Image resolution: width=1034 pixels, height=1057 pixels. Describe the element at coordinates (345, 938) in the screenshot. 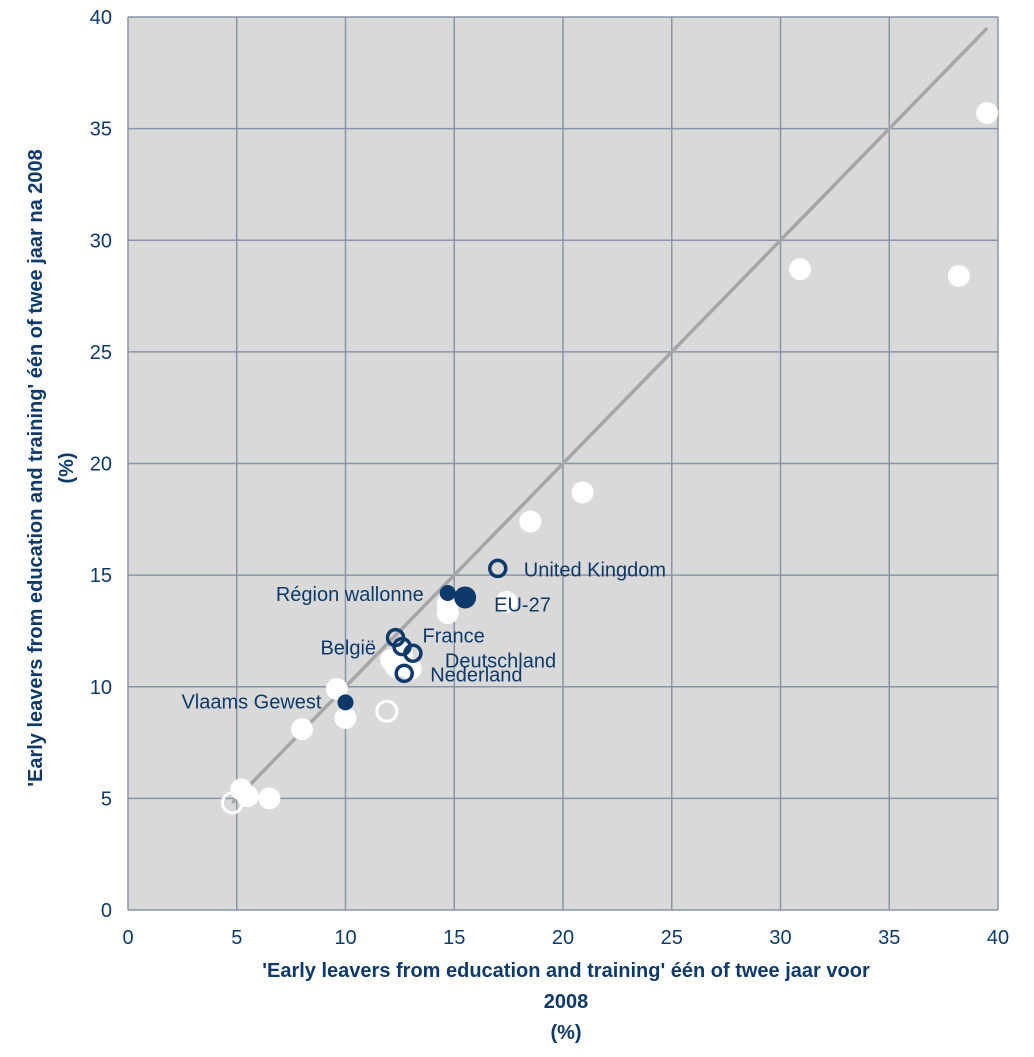

I see `x-tick-label: 10` at that location.